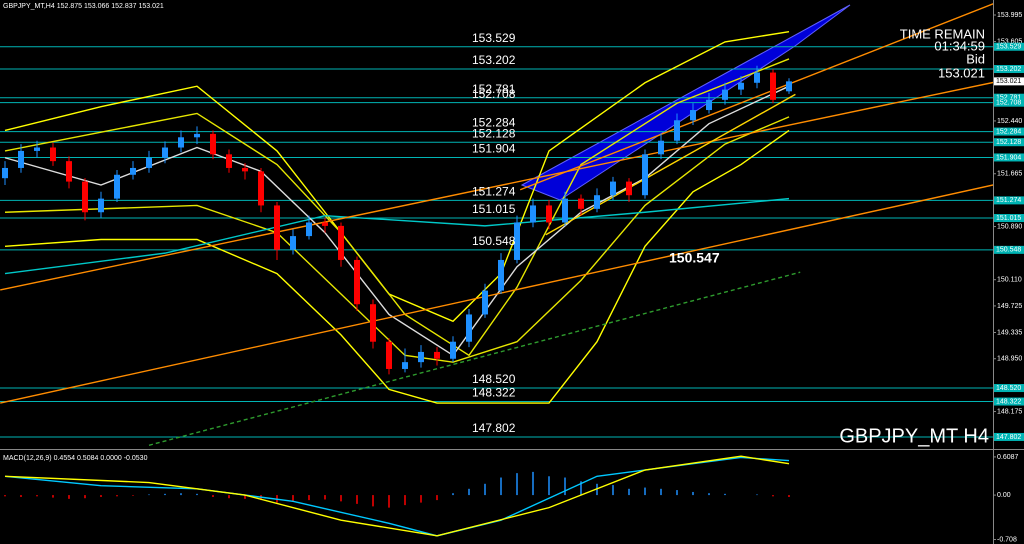  What do you see at coordinates (1009, 41) in the screenshot?
I see `y-tick-label: 153.605` at bounding box center [1009, 41].